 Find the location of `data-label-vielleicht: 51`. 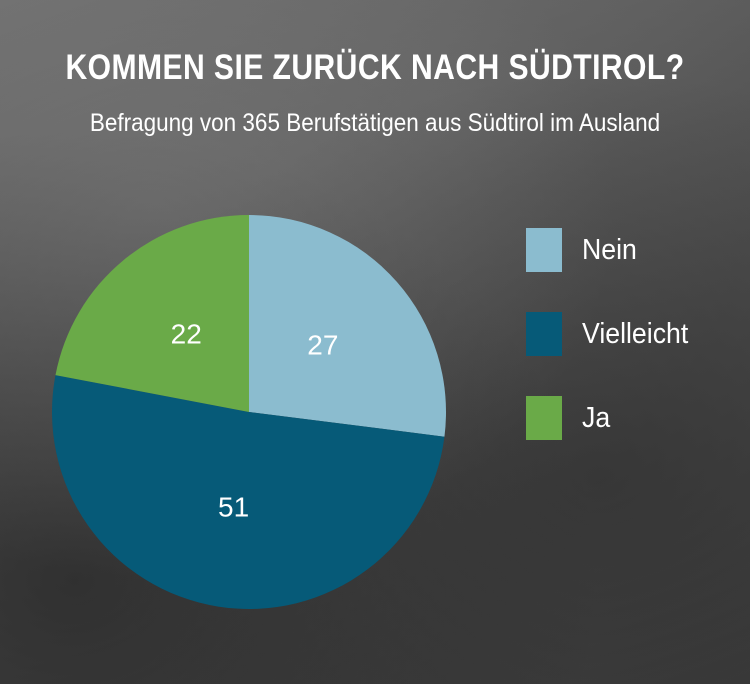

data-label-vielleicht: 51 is located at coordinates (233, 507).